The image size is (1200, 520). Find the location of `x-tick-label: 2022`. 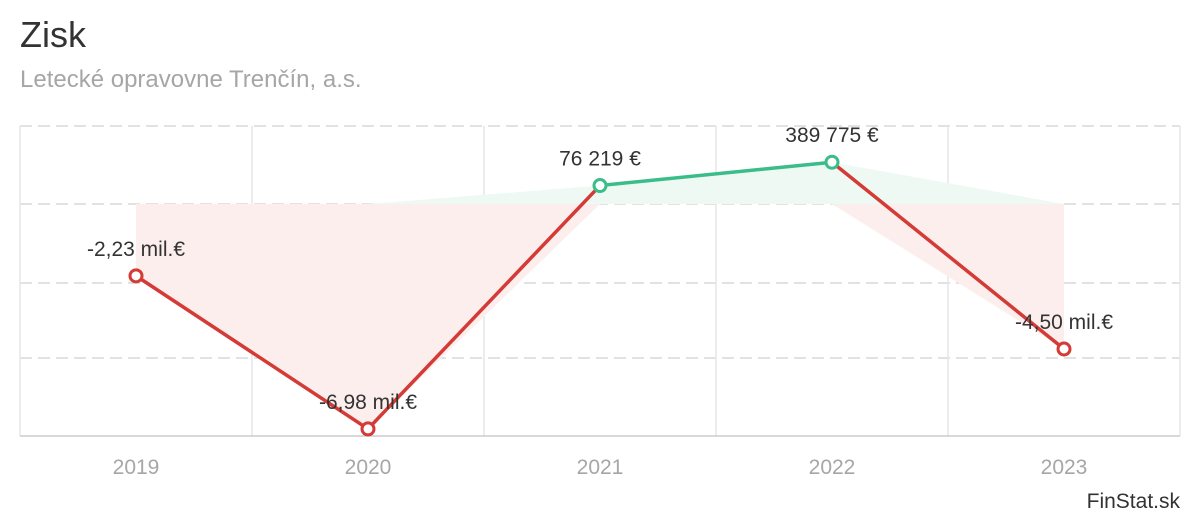

x-tick-label: 2022 is located at coordinates (832, 467).